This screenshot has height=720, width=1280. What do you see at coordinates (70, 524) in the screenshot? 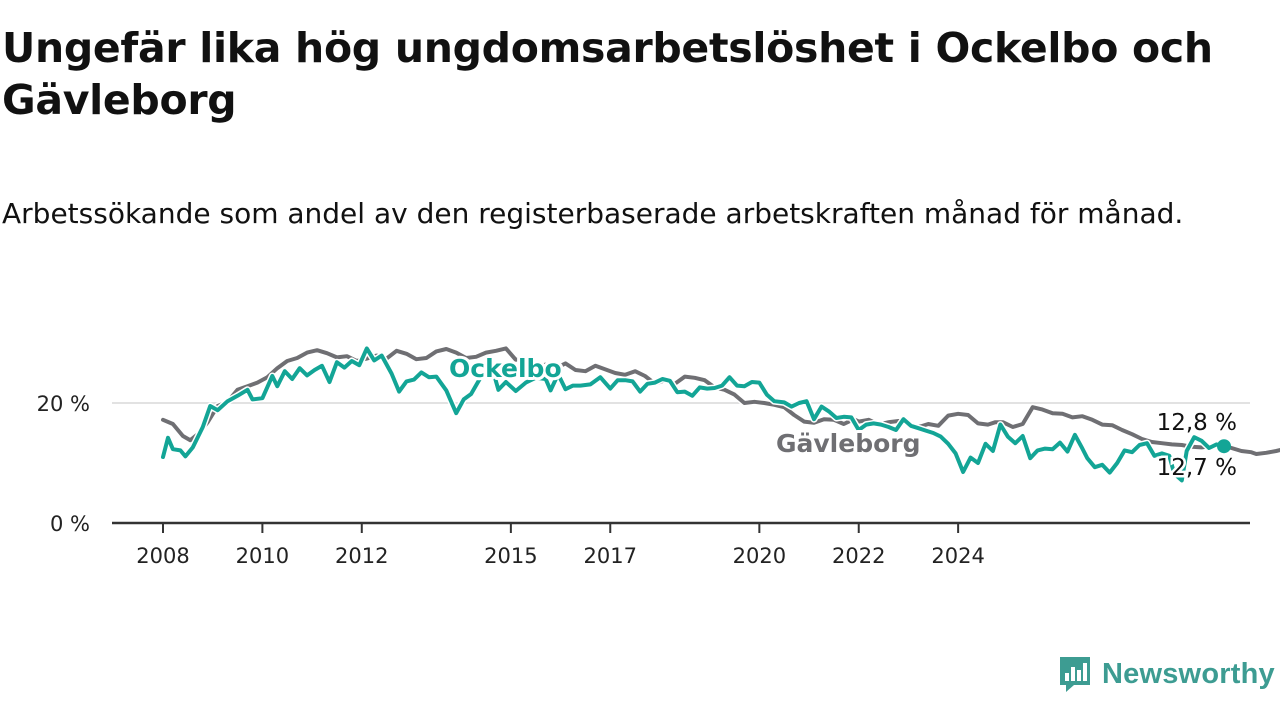
I see `y-tick-label: 0 %` at bounding box center [70, 524].